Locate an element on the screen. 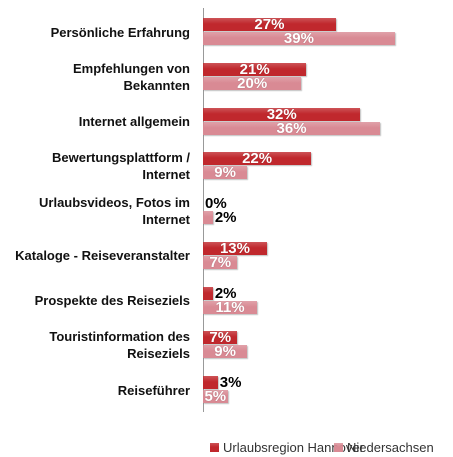  legend-item: Niedersachsen is located at coordinates (384, 447).